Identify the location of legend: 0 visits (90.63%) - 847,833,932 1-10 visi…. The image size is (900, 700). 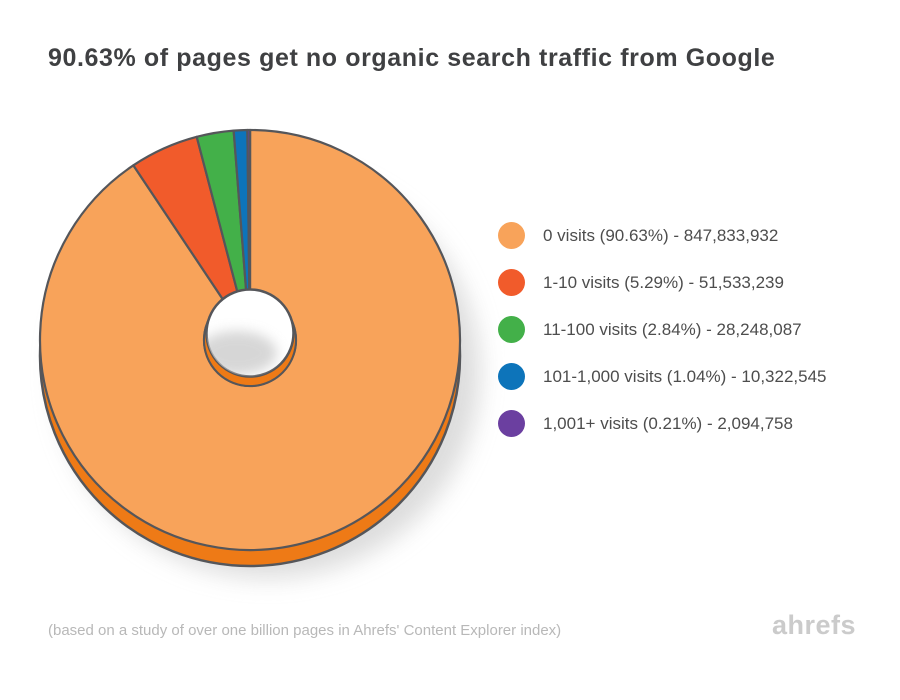
(662, 329).